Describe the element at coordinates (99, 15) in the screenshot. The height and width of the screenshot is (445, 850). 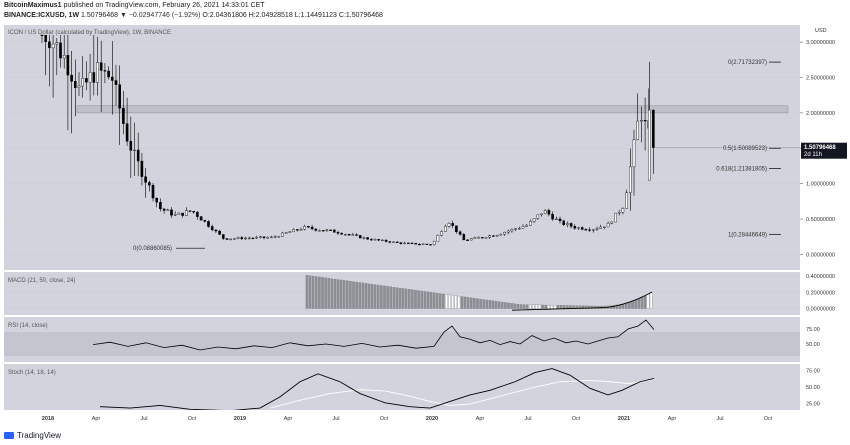
I see `price-value: 1.50796468` at that location.